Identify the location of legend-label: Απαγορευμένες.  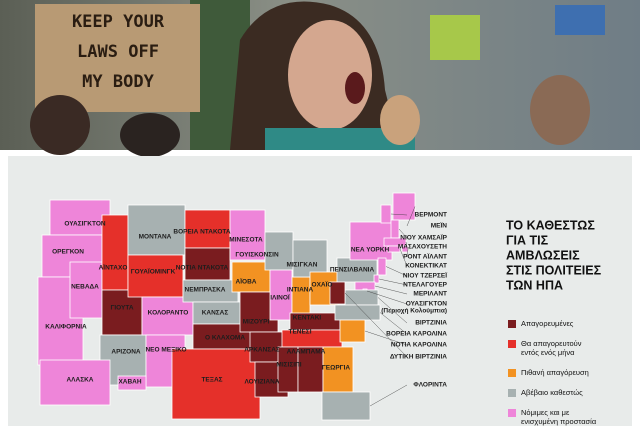
(547, 323).